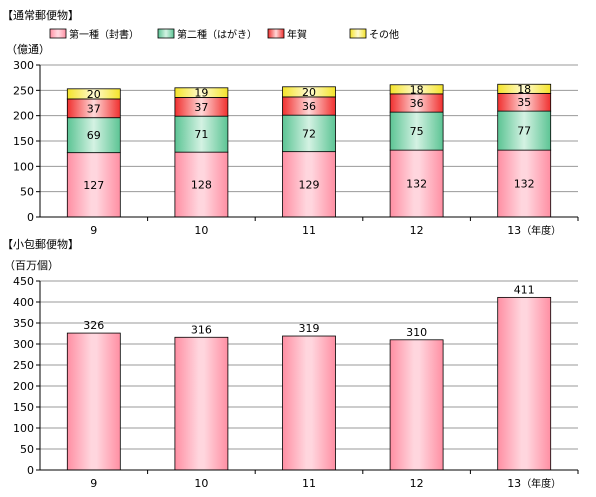 The width and height of the screenshot is (596, 497). I want to click on legend-label: その他, so click(384, 34).